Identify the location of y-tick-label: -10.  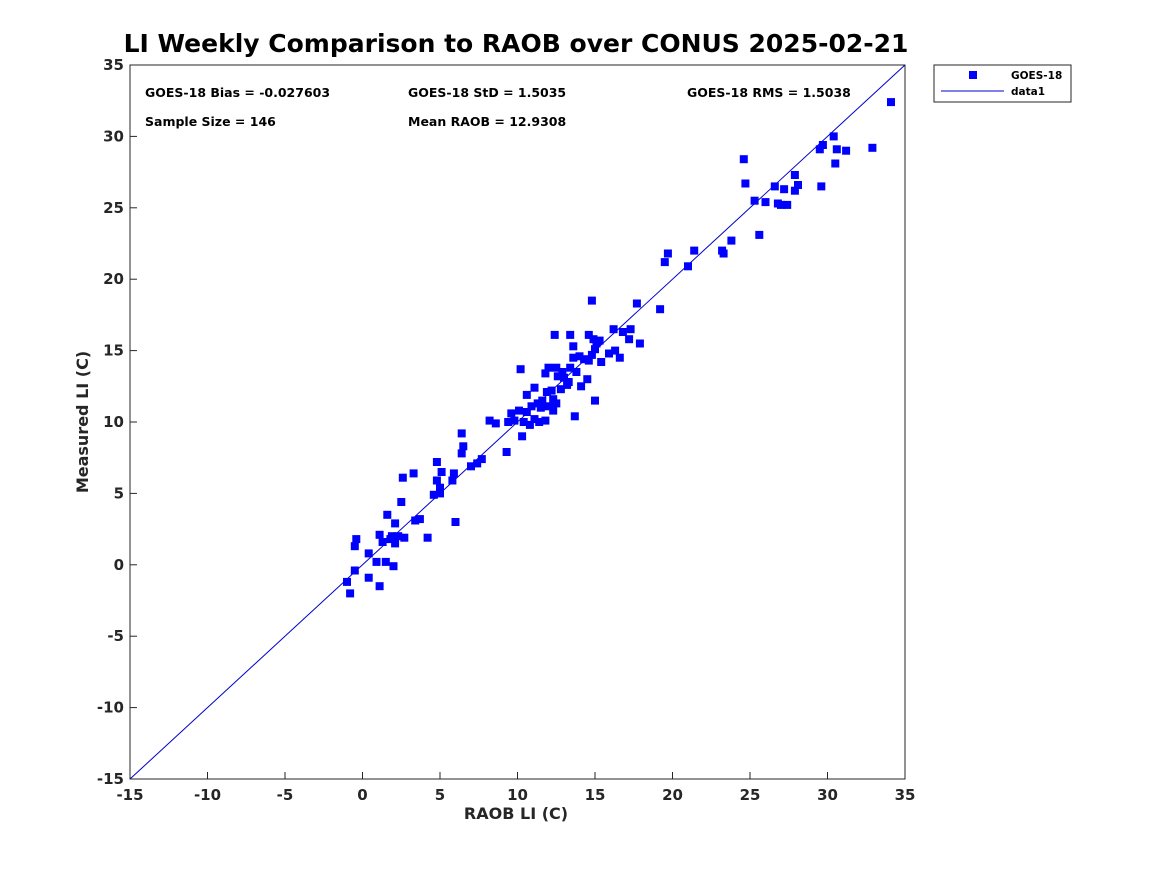
(110, 708).